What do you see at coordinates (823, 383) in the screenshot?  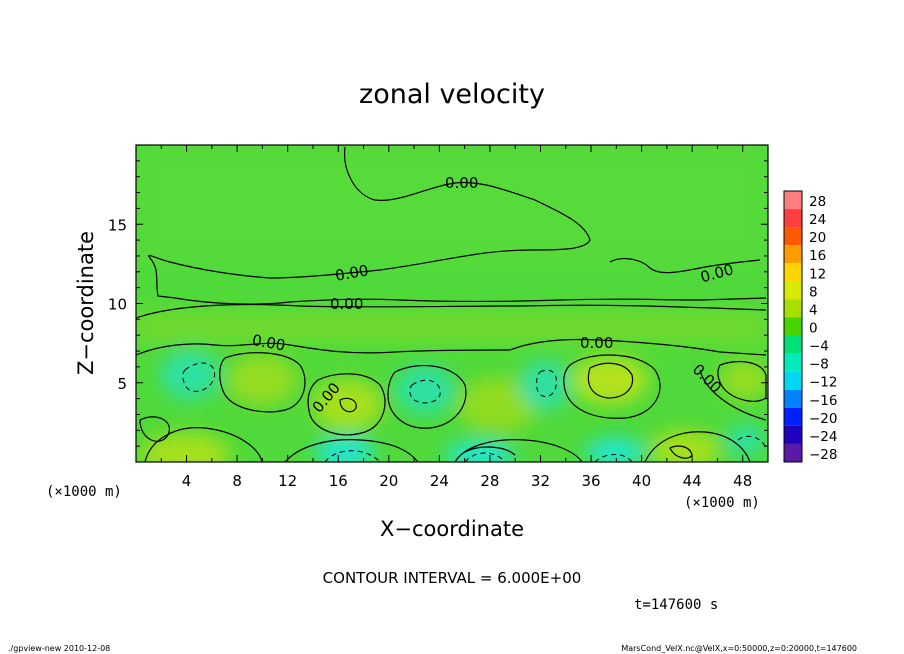 I see `colorbar-label: −12` at bounding box center [823, 383].